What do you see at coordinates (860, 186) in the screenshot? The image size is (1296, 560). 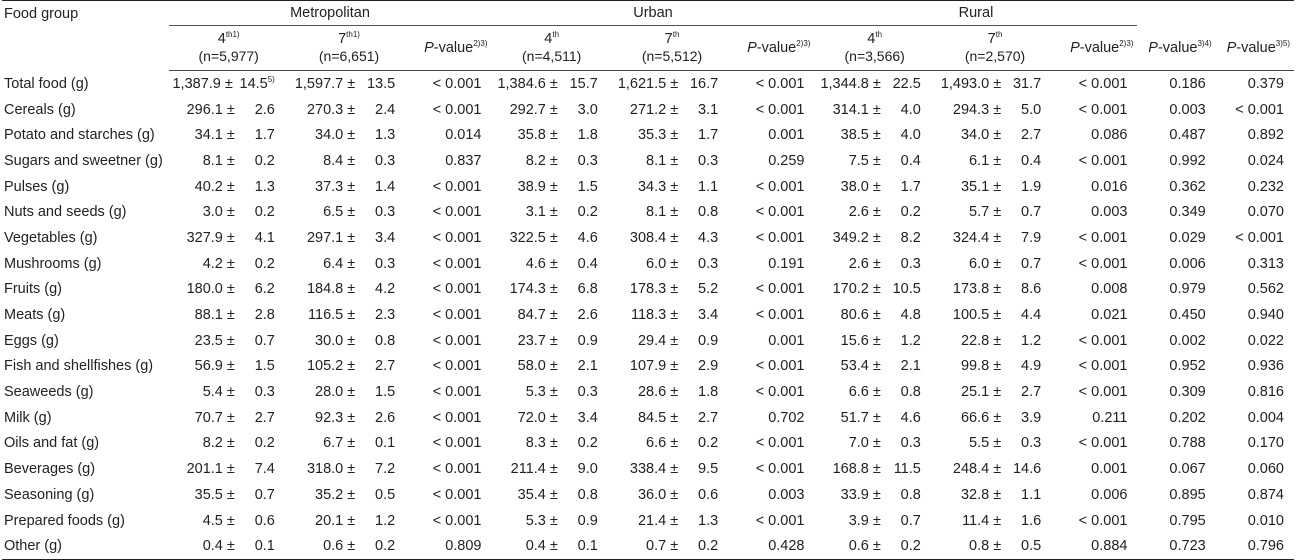 I see `mean-value: 38.0 ±` at bounding box center [860, 186].